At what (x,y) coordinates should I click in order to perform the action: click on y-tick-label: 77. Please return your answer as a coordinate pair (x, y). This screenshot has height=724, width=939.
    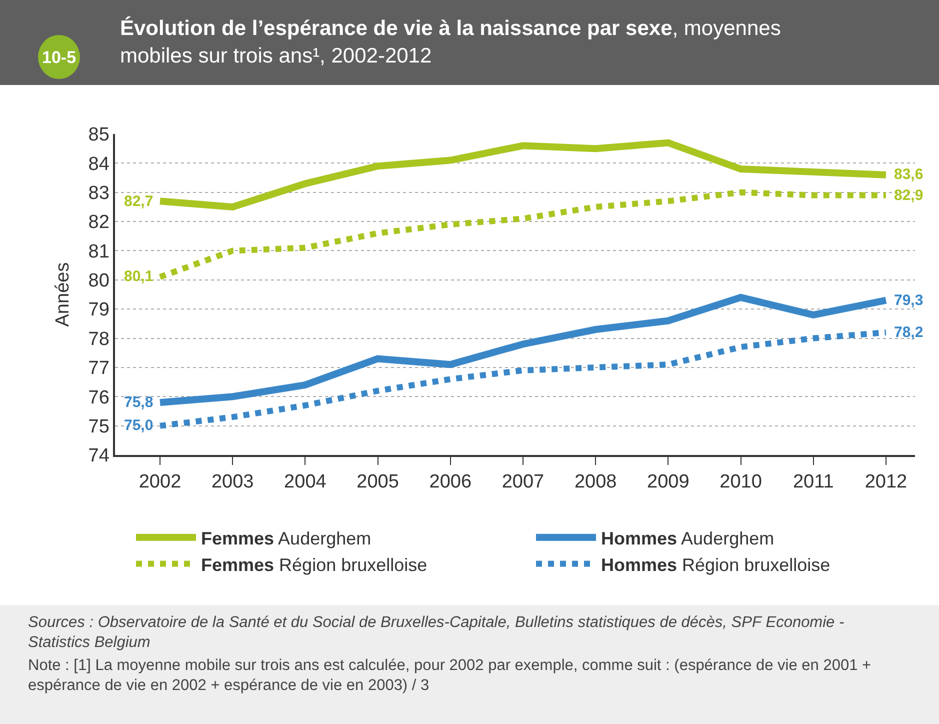
    Looking at the image, I should click on (99, 369).